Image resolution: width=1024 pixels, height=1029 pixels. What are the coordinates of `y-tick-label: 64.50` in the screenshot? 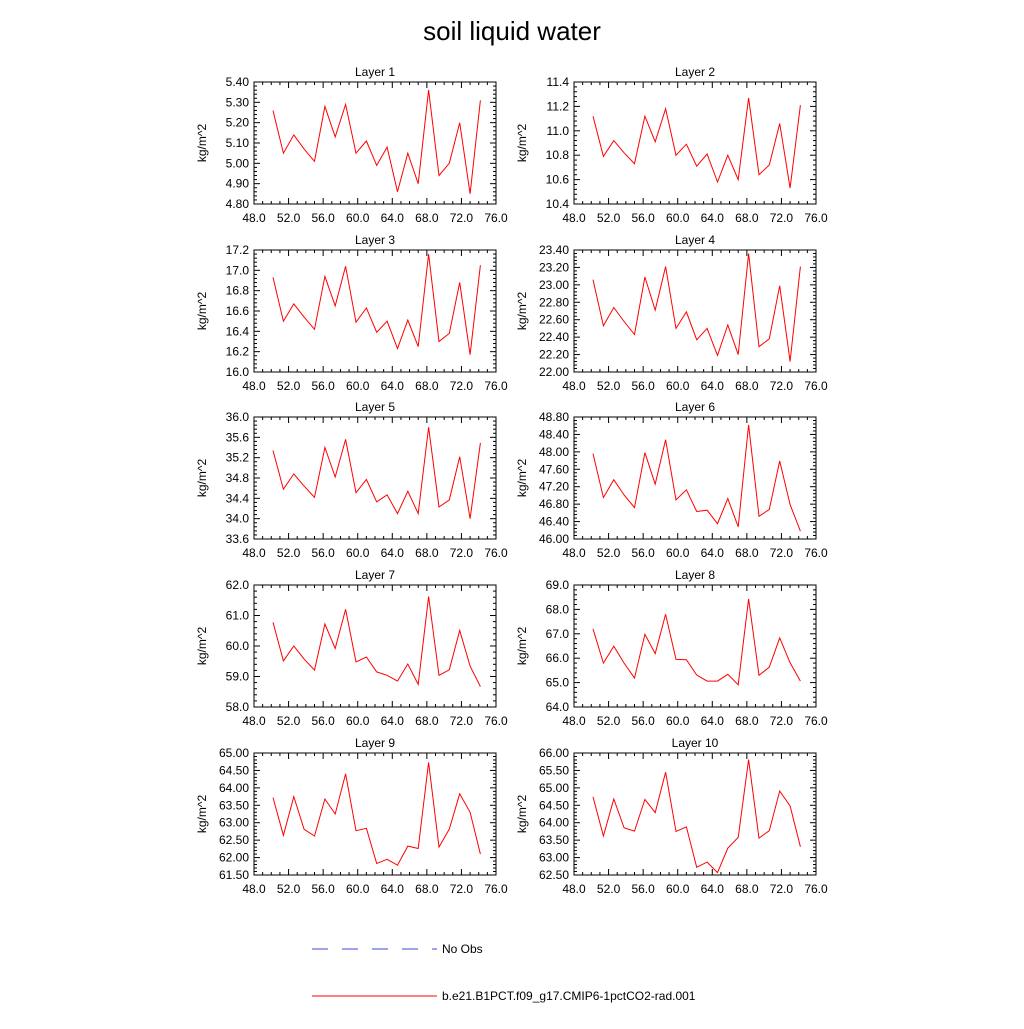 It's located at (554, 805).